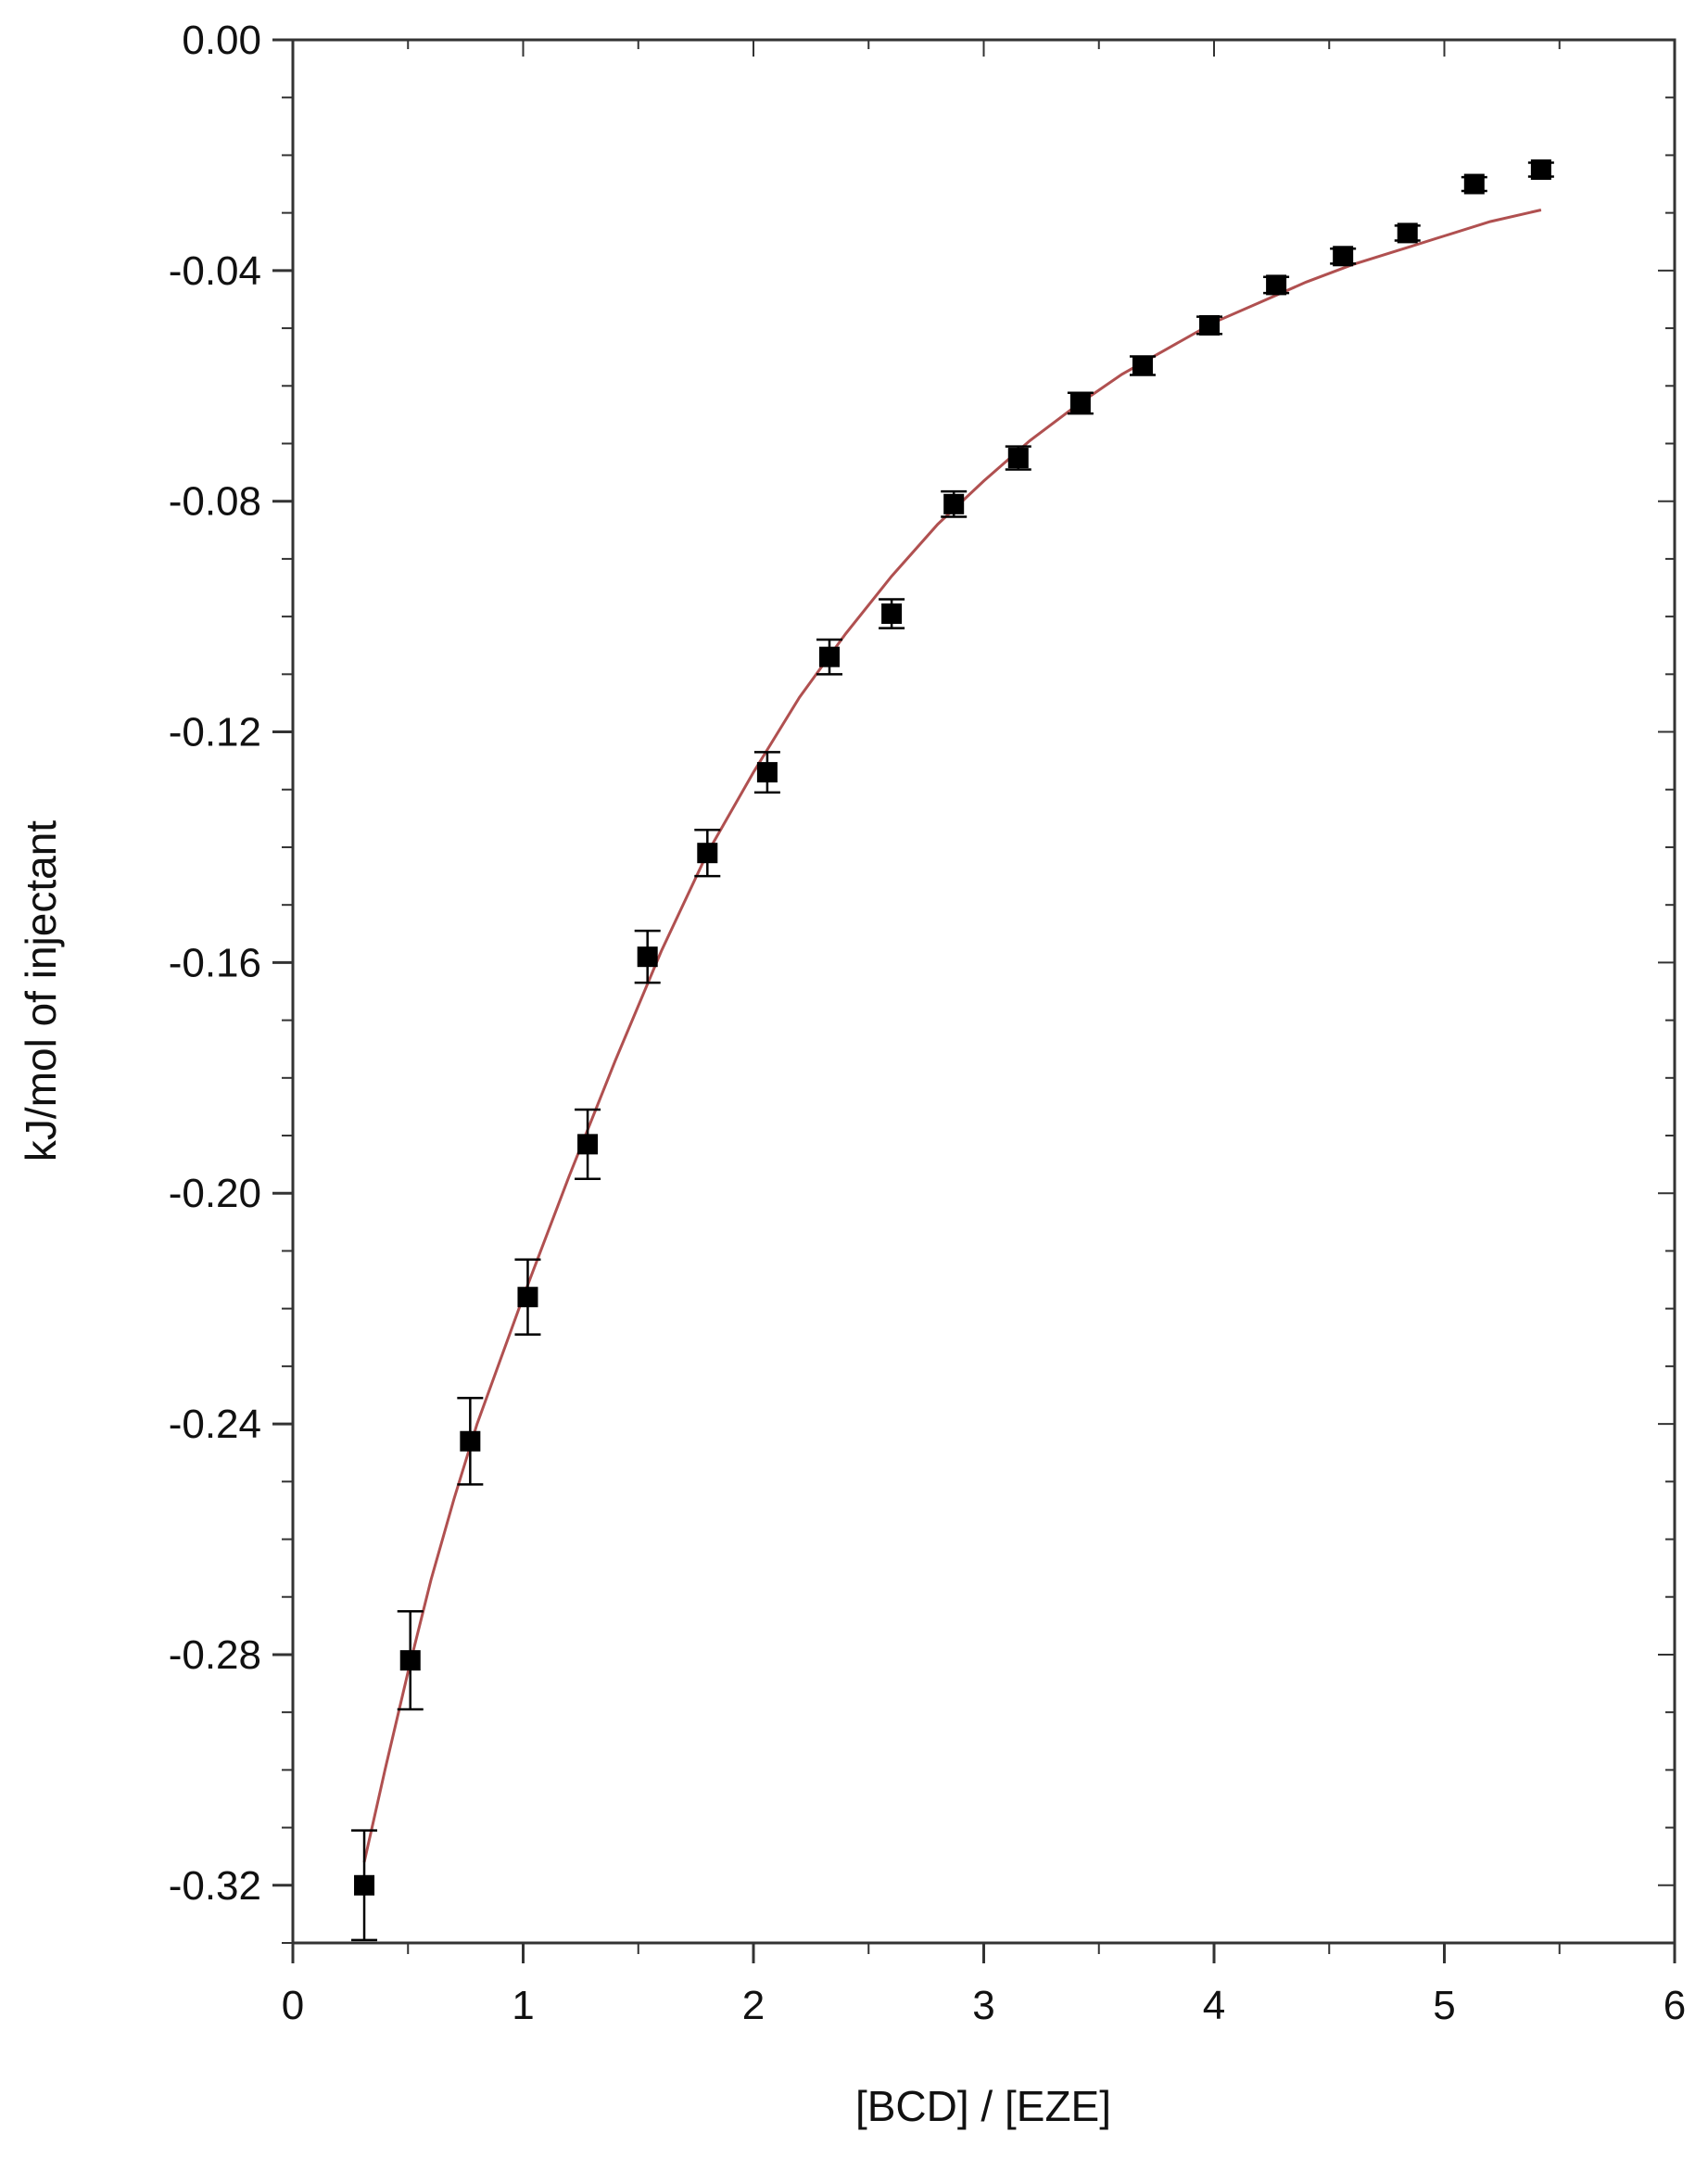 The width and height of the screenshot is (1708, 2158). What do you see at coordinates (215, 732) in the screenshot?
I see `y-tick-label: -0.12` at bounding box center [215, 732].